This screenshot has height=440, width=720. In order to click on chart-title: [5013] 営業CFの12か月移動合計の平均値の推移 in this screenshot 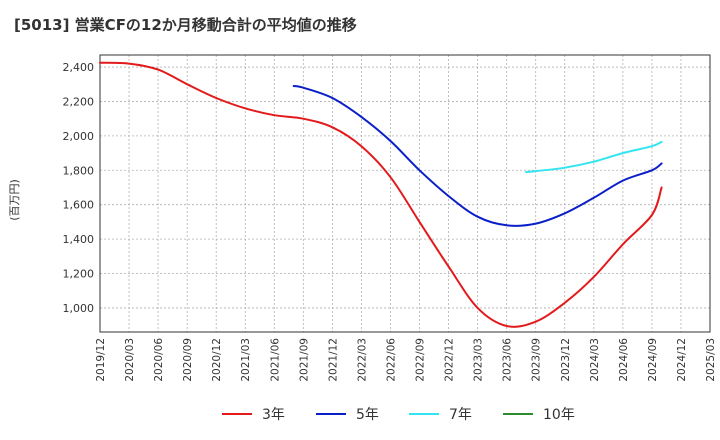, I will do `click(185, 25)`.